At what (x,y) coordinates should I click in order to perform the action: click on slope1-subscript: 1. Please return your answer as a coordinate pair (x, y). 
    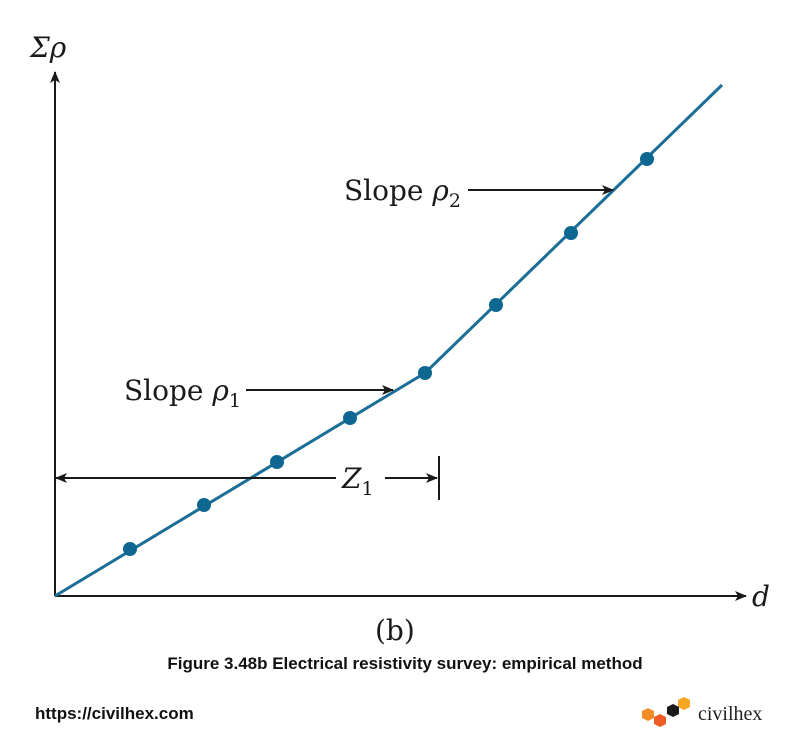
    Looking at the image, I should click on (235, 401).